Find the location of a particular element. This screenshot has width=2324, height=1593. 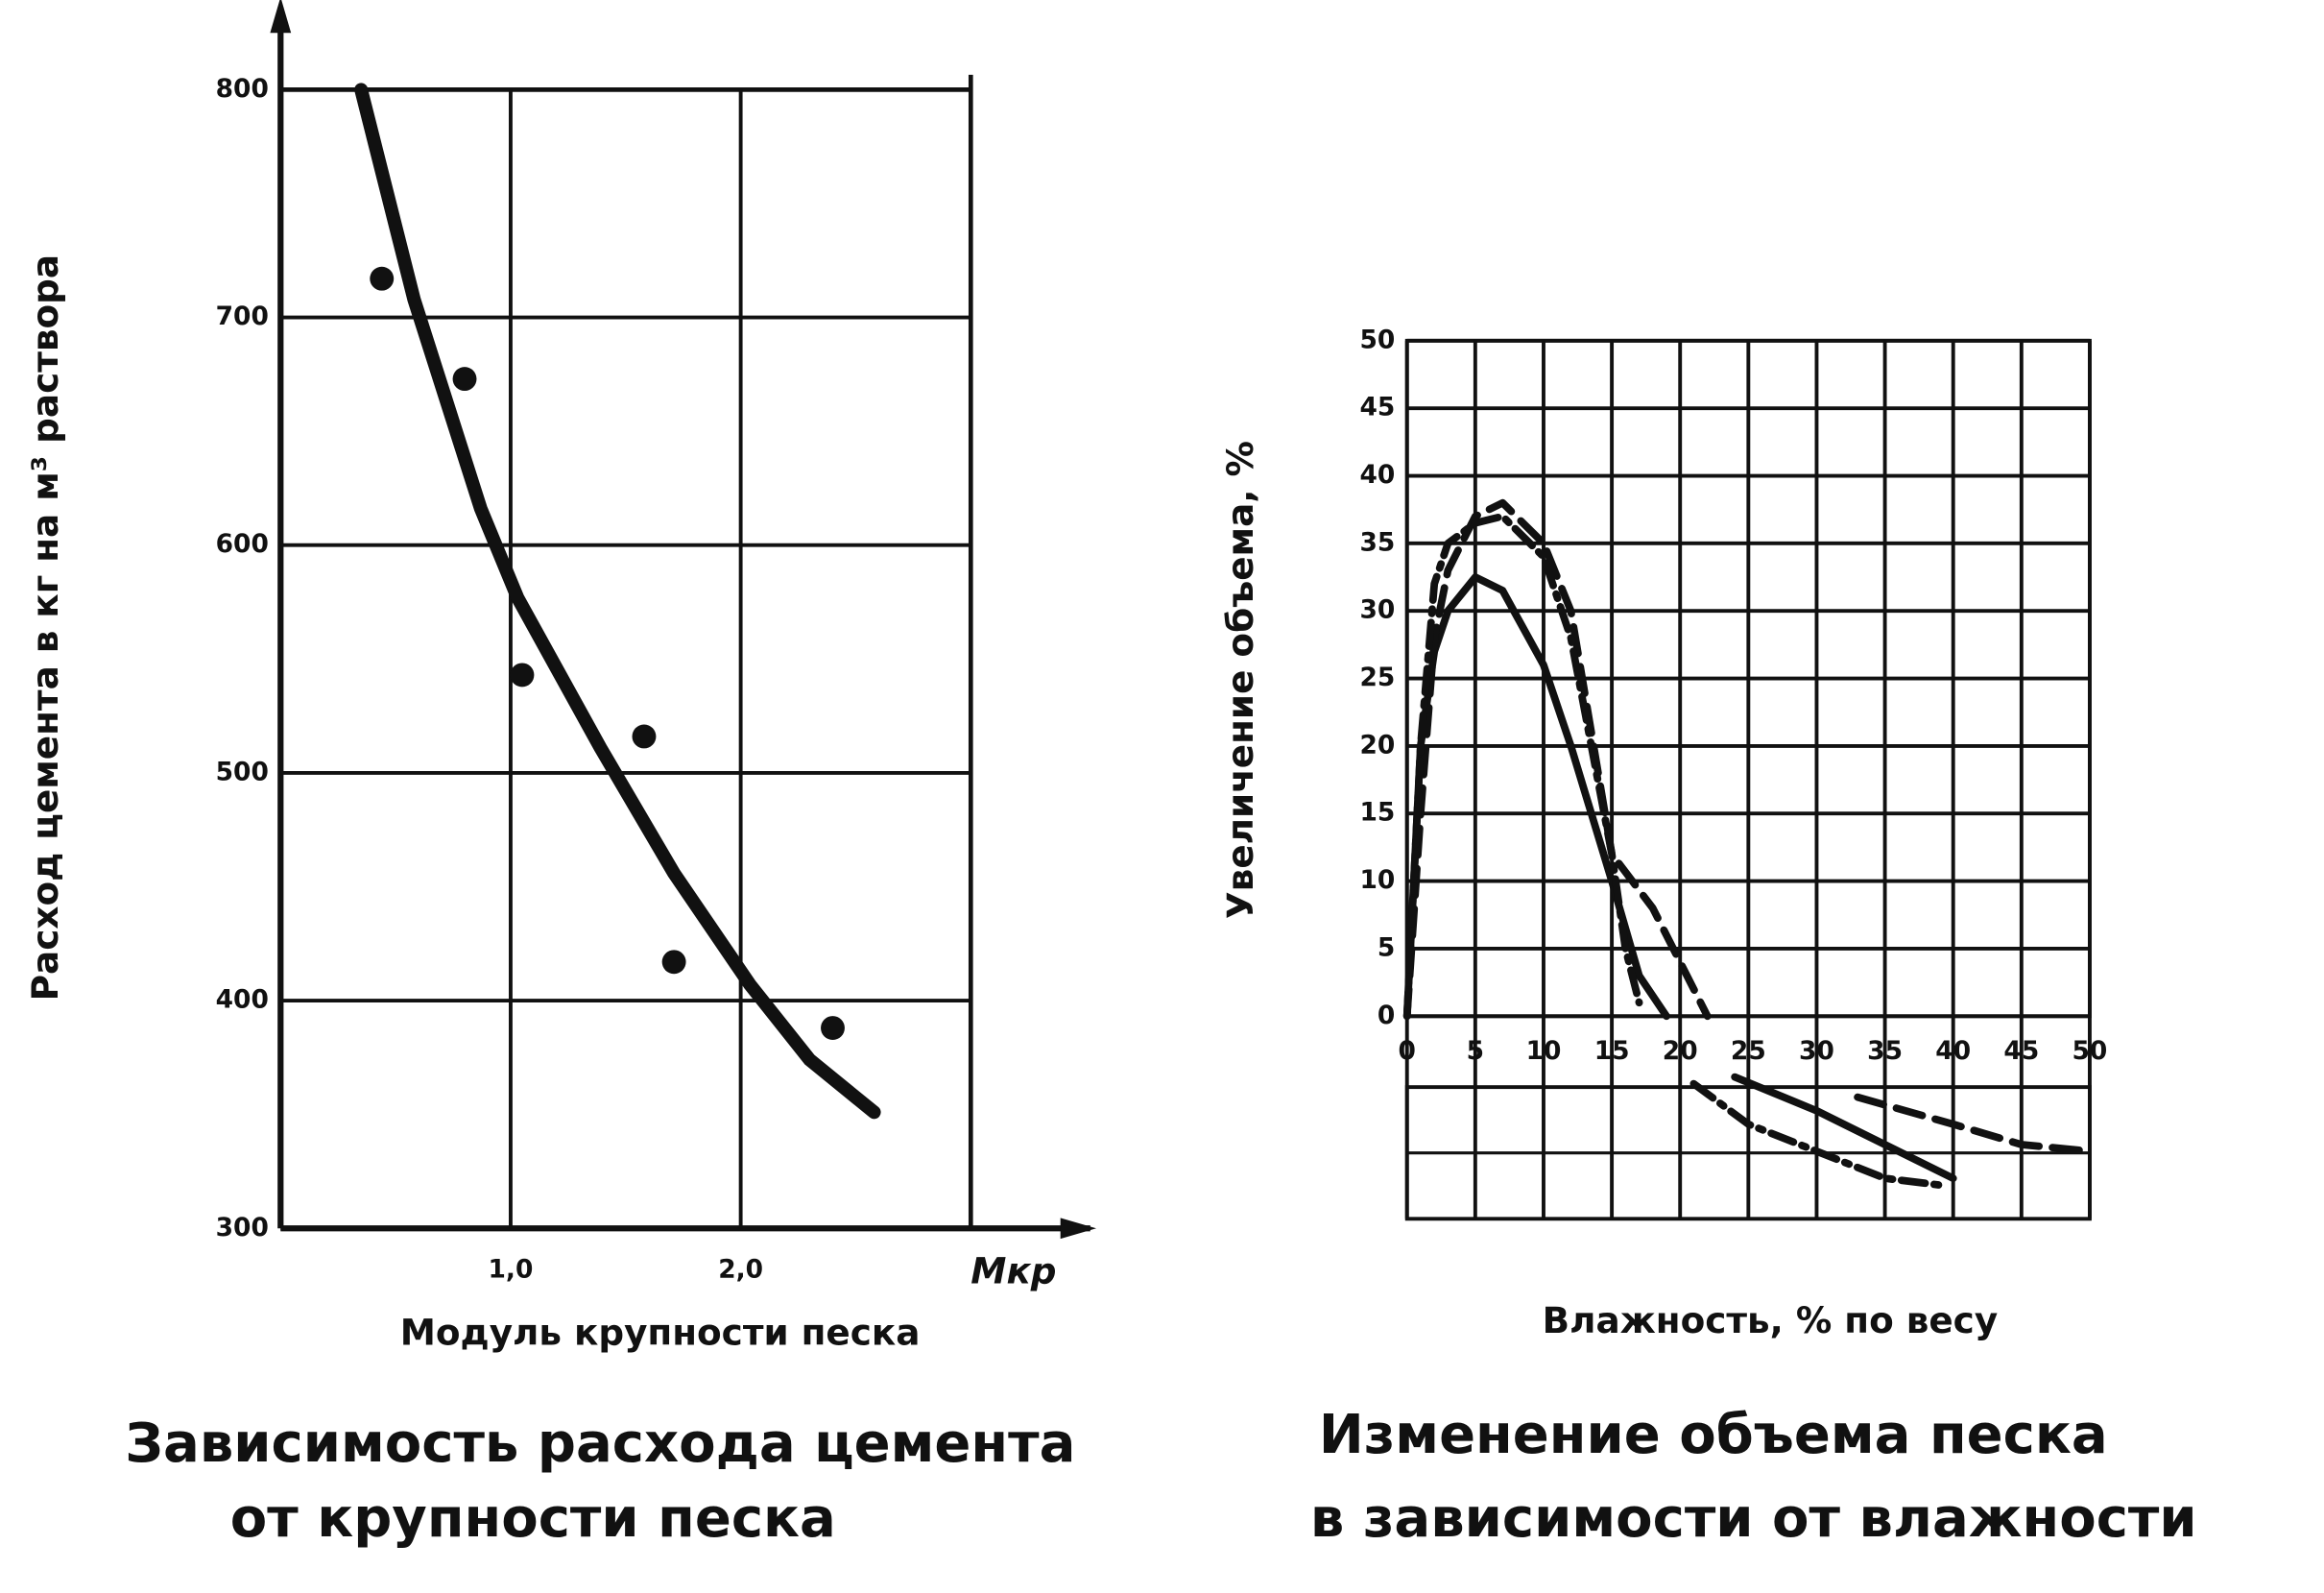

y-tick-label: 0 is located at coordinates (1386, 1015).